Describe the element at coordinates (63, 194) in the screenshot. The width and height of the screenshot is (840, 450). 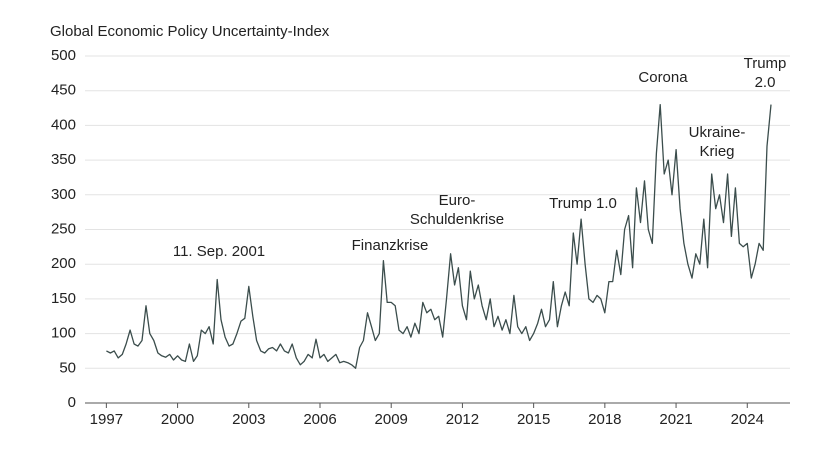
I see `y-tick-label: 300` at that location.